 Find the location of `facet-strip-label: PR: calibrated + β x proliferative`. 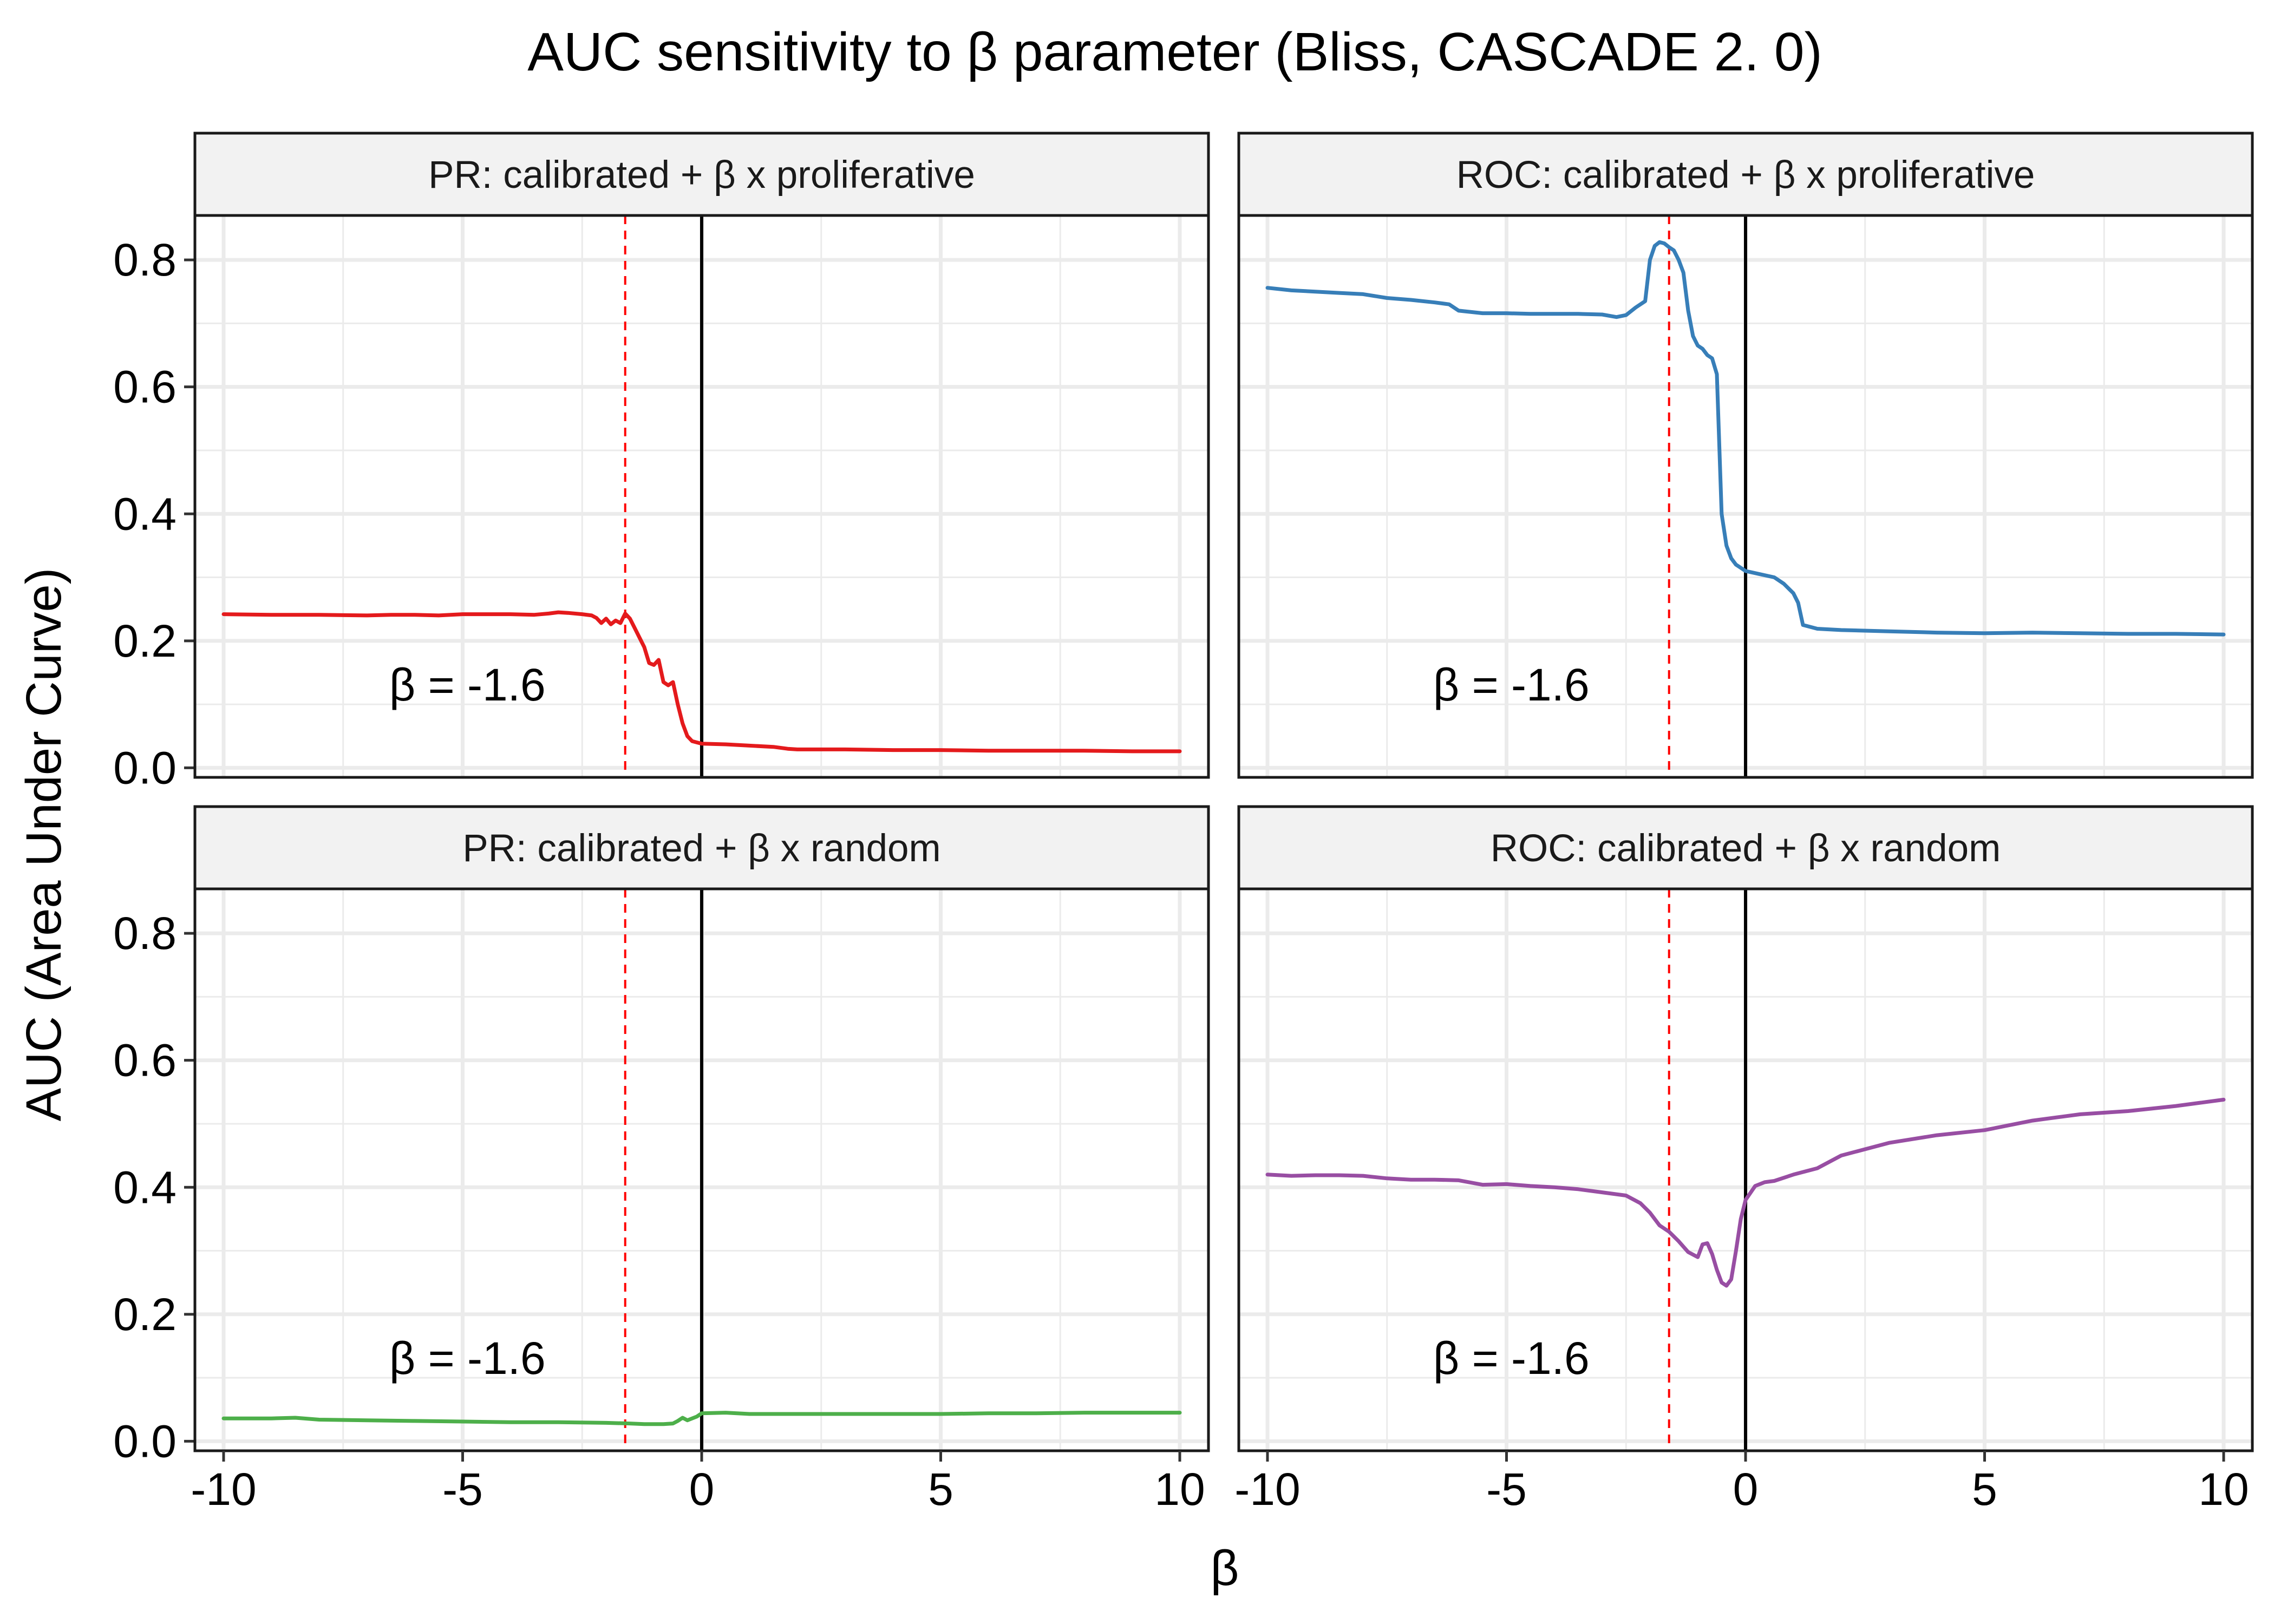

facet-strip-label: PR: calibrated + β x proliferative is located at coordinates (702, 176).